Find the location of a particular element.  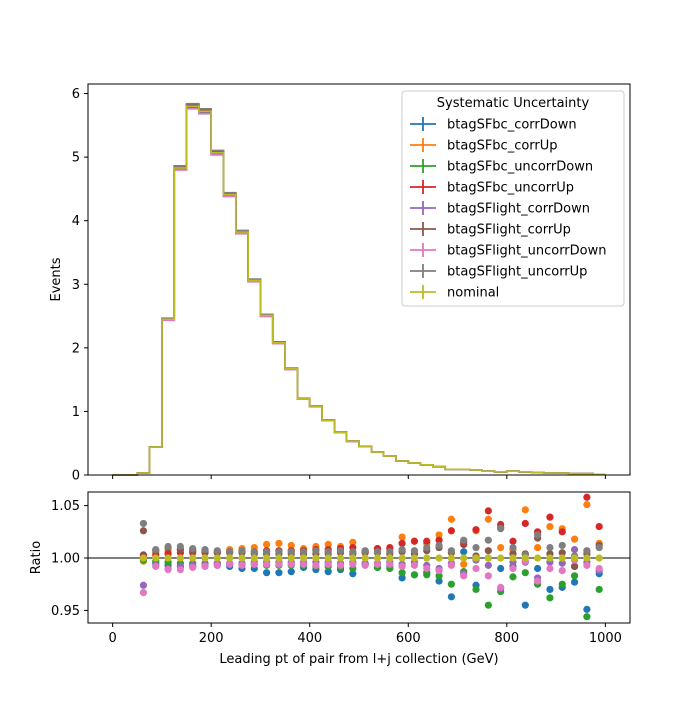

lower-x-tick-label-1: 200 is located at coordinates (211, 638).